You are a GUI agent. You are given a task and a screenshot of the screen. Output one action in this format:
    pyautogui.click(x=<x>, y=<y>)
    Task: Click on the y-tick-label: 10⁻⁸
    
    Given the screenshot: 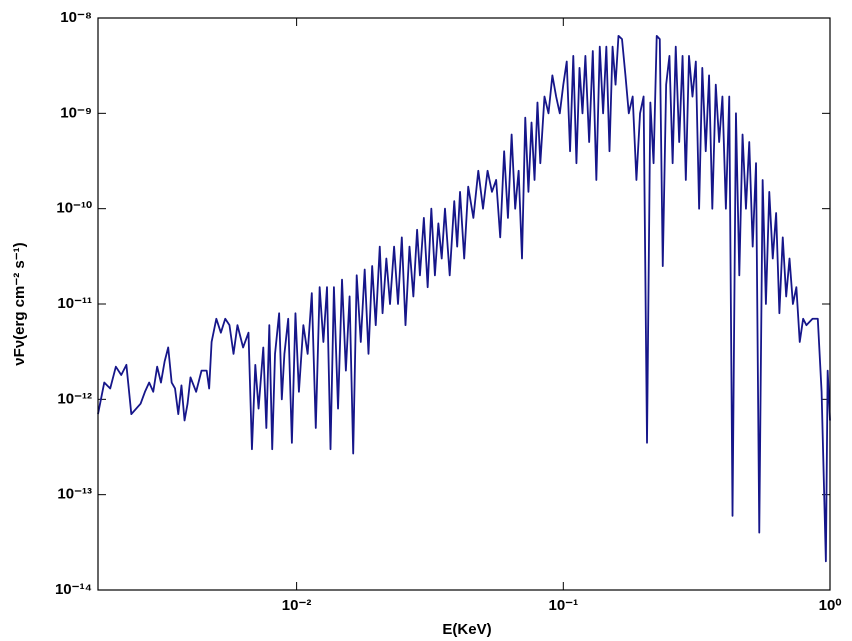 What is the action you would take?
    pyautogui.click(x=76, y=17)
    